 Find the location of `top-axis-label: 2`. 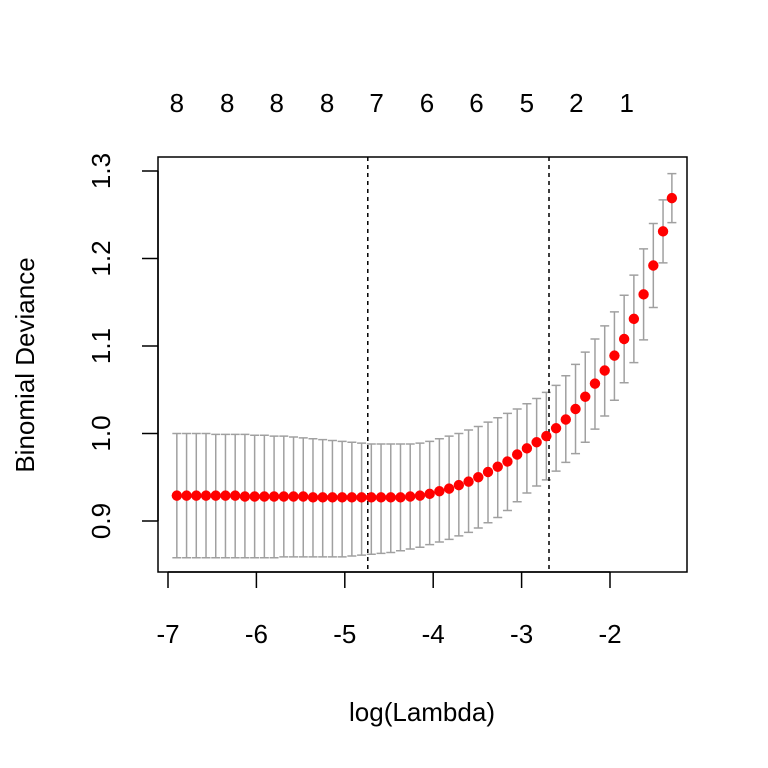

top-axis-label: 2 is located at coordinates (576, 103).